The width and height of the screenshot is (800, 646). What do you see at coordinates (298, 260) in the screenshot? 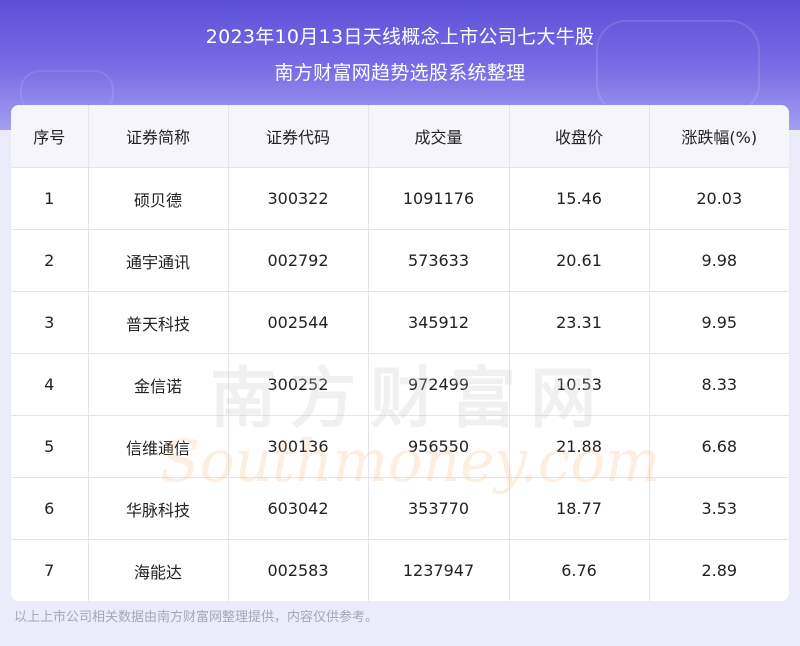
I see `cell-code: 002792` at bounding box center [298, 260].